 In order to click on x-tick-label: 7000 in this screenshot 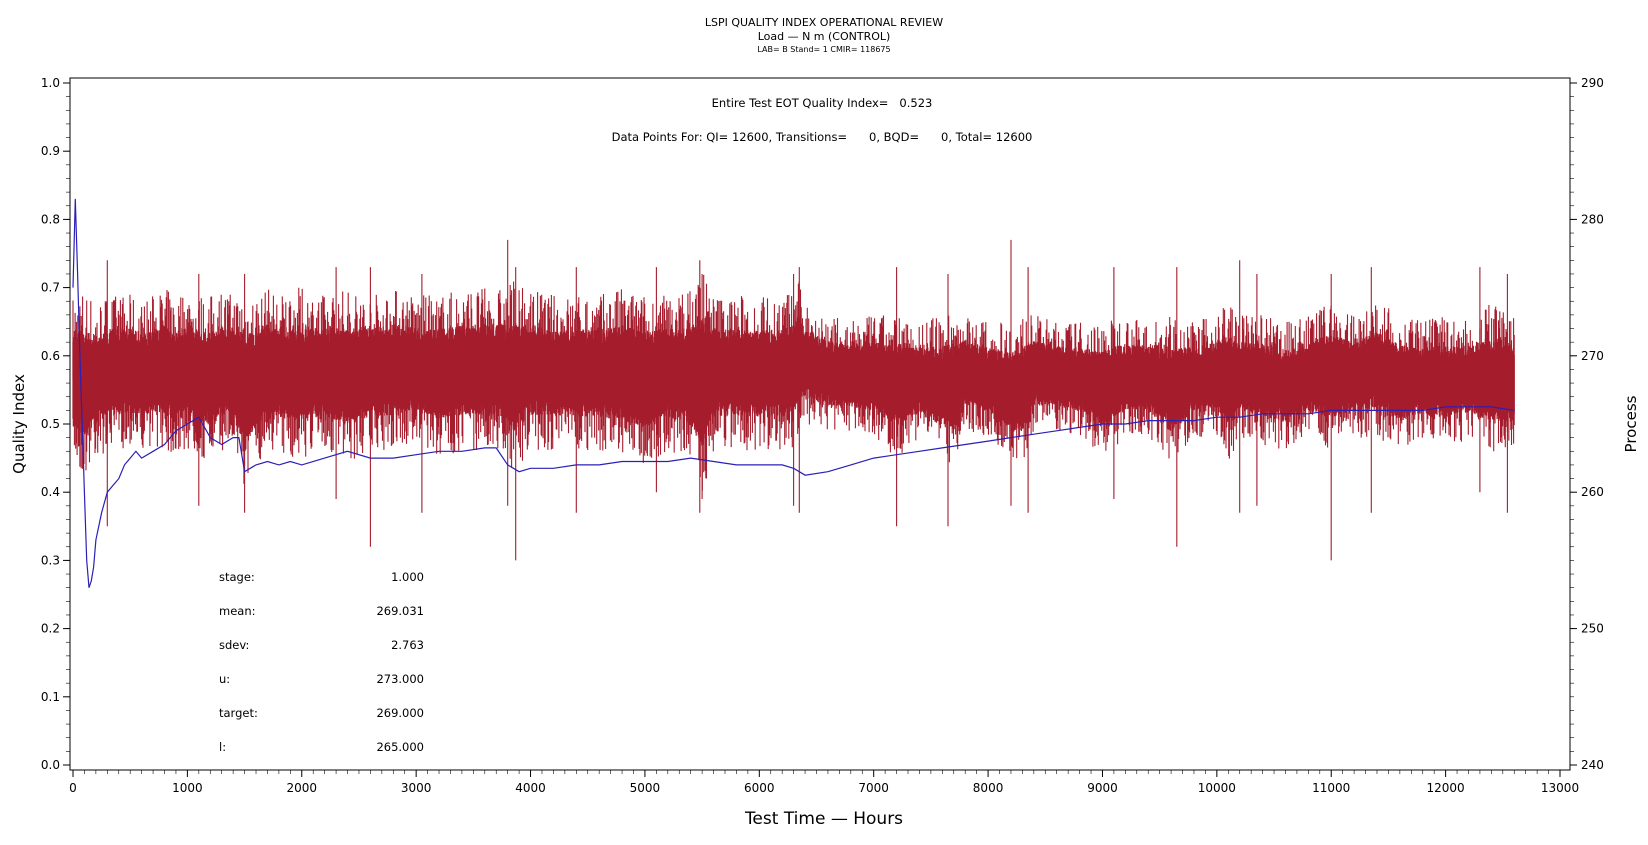, I will do `click(873, 788)`.